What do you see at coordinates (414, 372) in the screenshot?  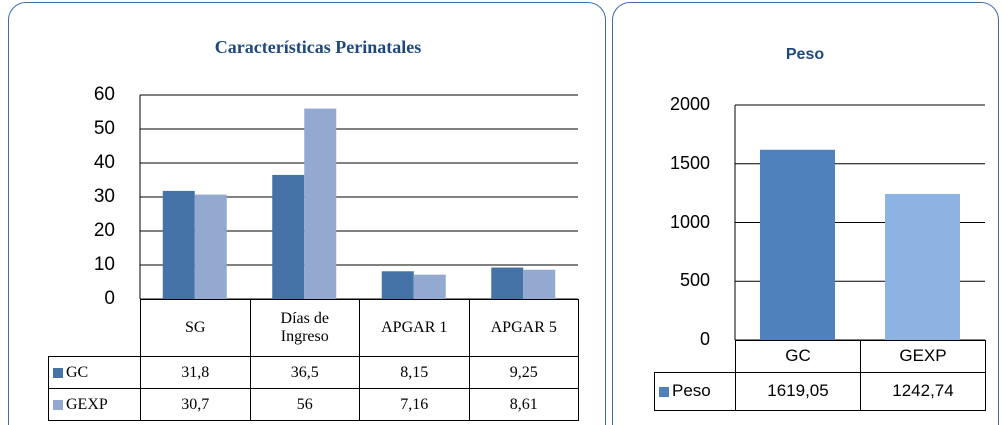 I see `value-cell: 8,15` at bounding box center [414, 372].